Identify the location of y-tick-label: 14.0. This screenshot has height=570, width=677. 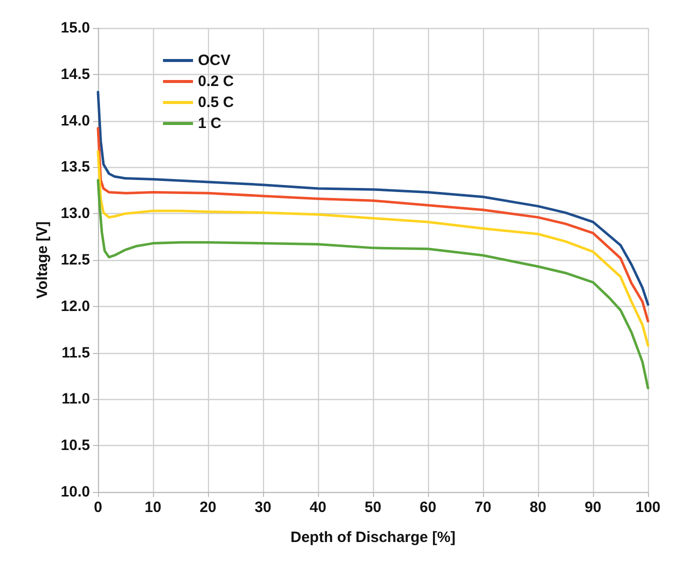
(75, 121).